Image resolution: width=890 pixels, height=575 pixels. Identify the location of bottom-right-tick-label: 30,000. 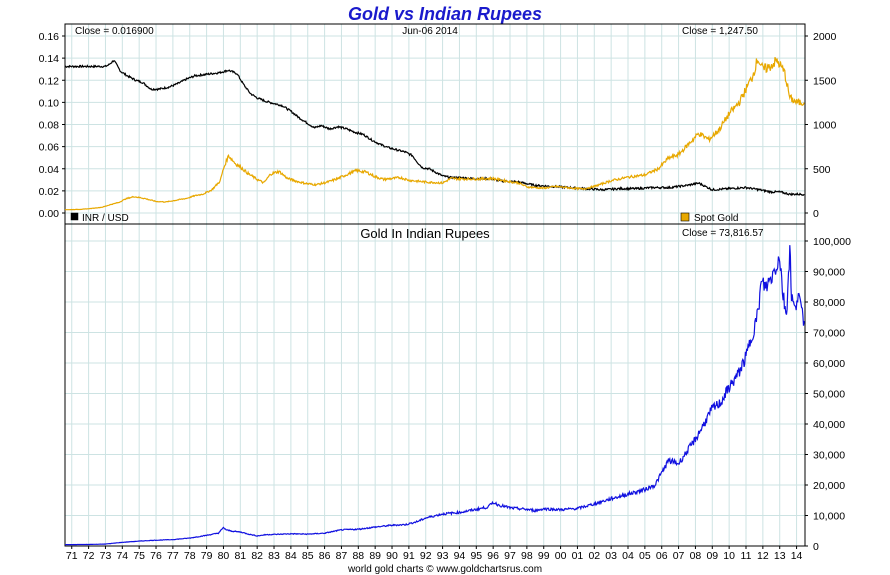
(829, 456).